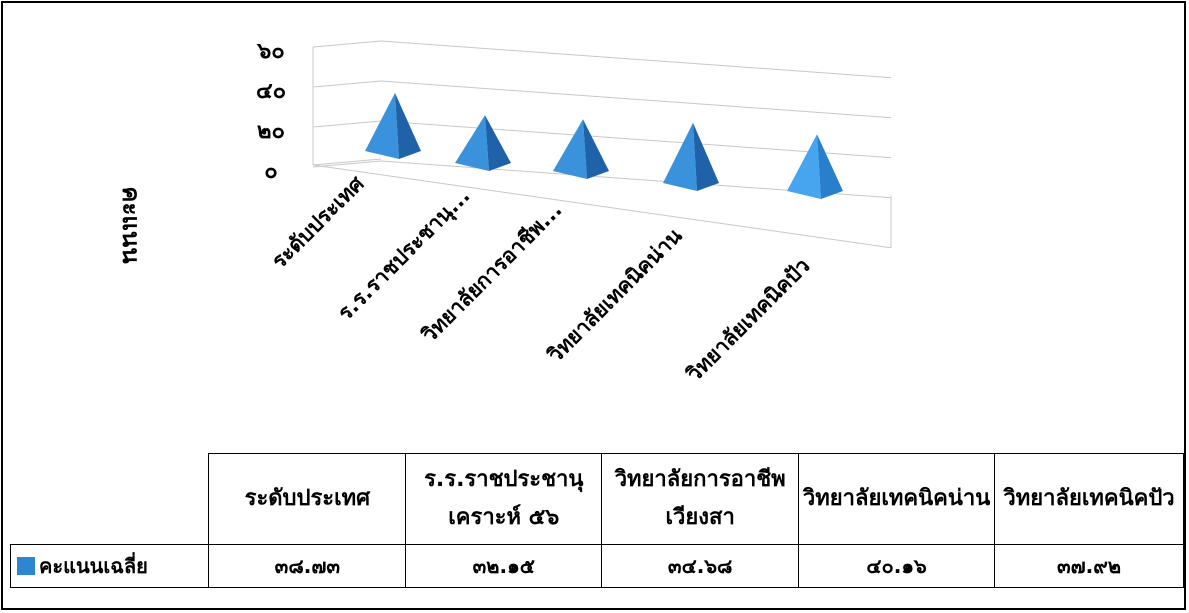  What do you see at coordinates (897, 499) in the screenshot?
I see `table-header-cell: วิทยาลัยเทคนิคน่าน` at bounding box center [897, 499].